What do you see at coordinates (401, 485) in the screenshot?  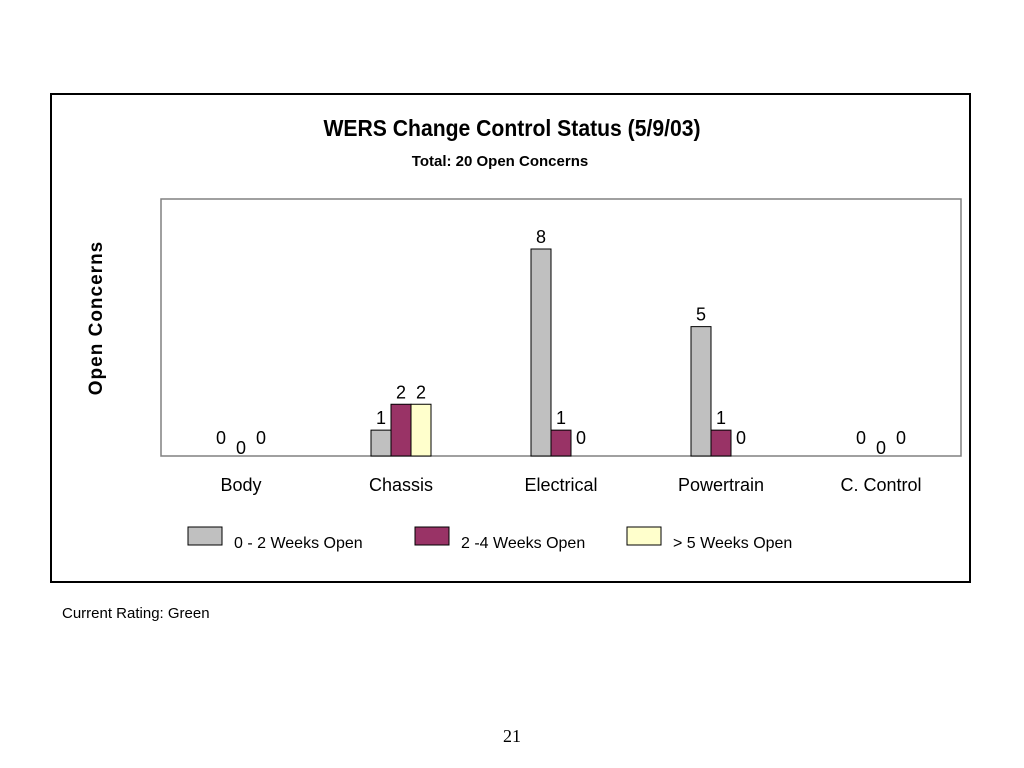 I see `x-tick-label: Chassis` at bounding box center [401, 485].